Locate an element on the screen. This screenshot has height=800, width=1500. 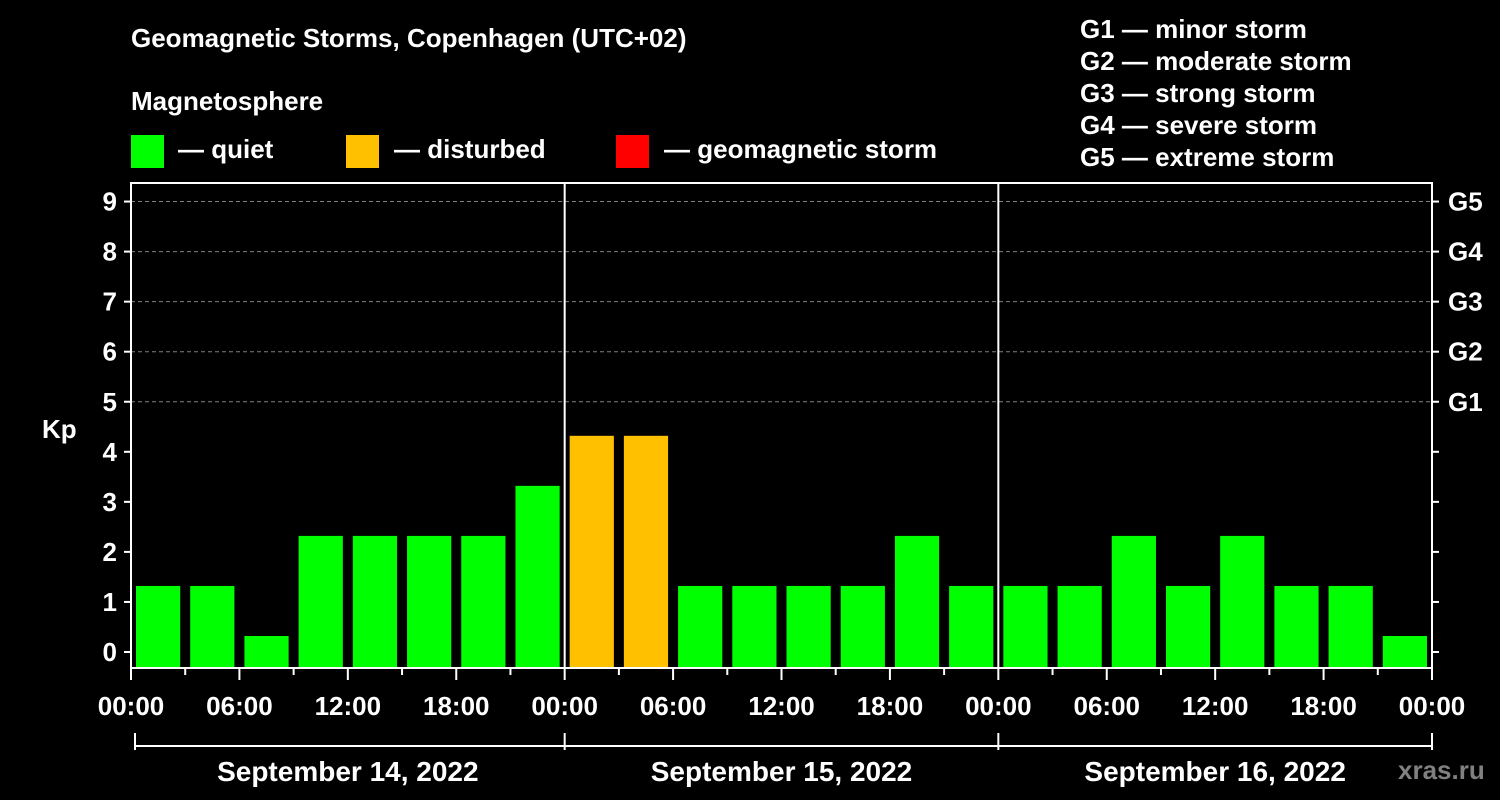
legend-swatch-disturbed is located at coordinates (362, 151).